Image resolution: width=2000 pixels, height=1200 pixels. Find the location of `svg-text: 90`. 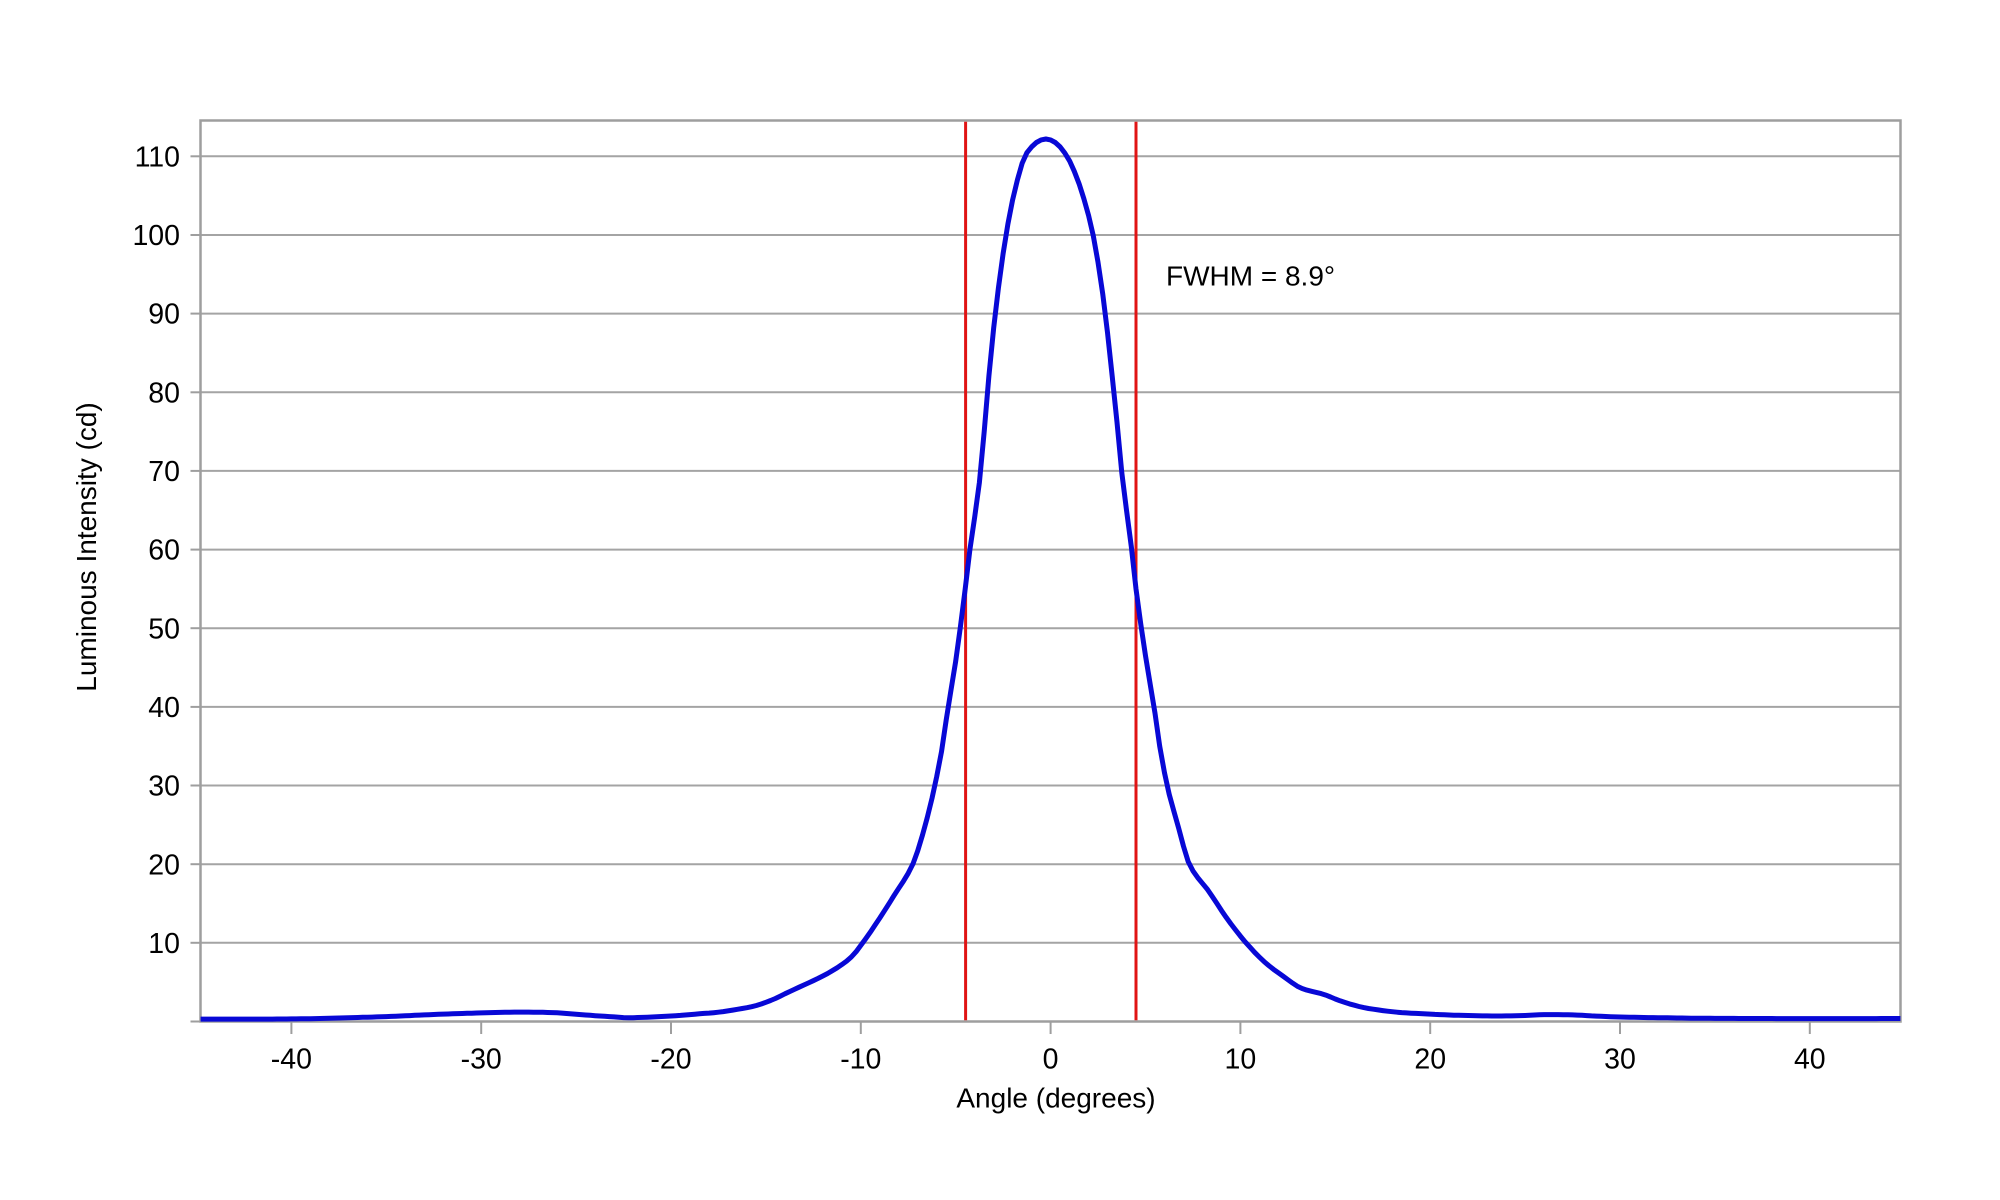

svg-text: 90 is located at coordinates (164, 315).